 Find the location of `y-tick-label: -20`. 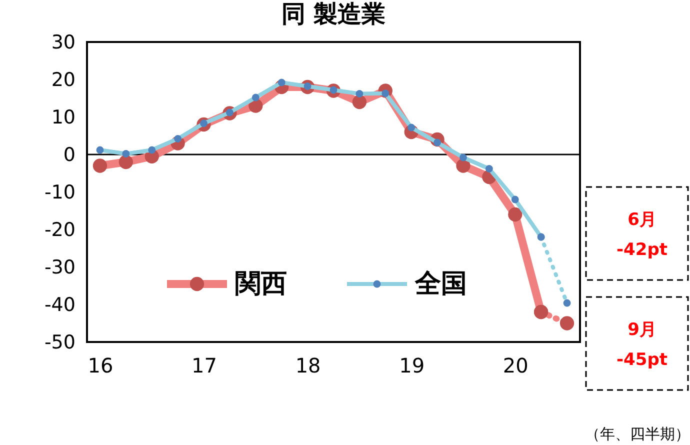

y-tick-label: -20 is located at coordinates (60, 230).